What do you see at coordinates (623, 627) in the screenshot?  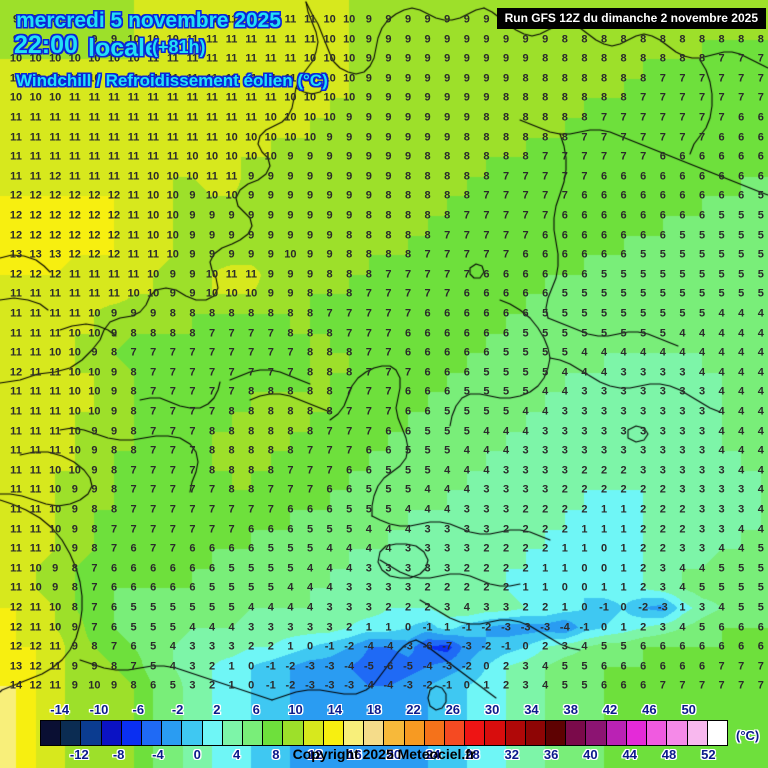 I see `grid-value: 1` at bounding box center [623, 627].